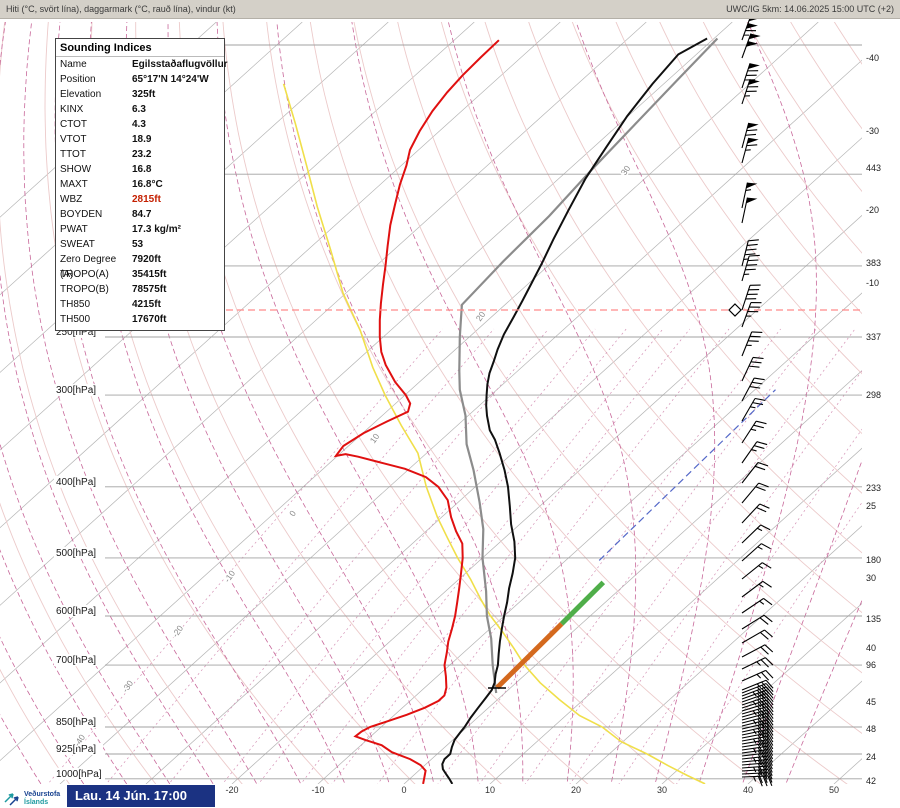 The width and height of the screenshot is (900, 808). I want to click on indices-row: MAXT 16.8°C, so click(140, 184).